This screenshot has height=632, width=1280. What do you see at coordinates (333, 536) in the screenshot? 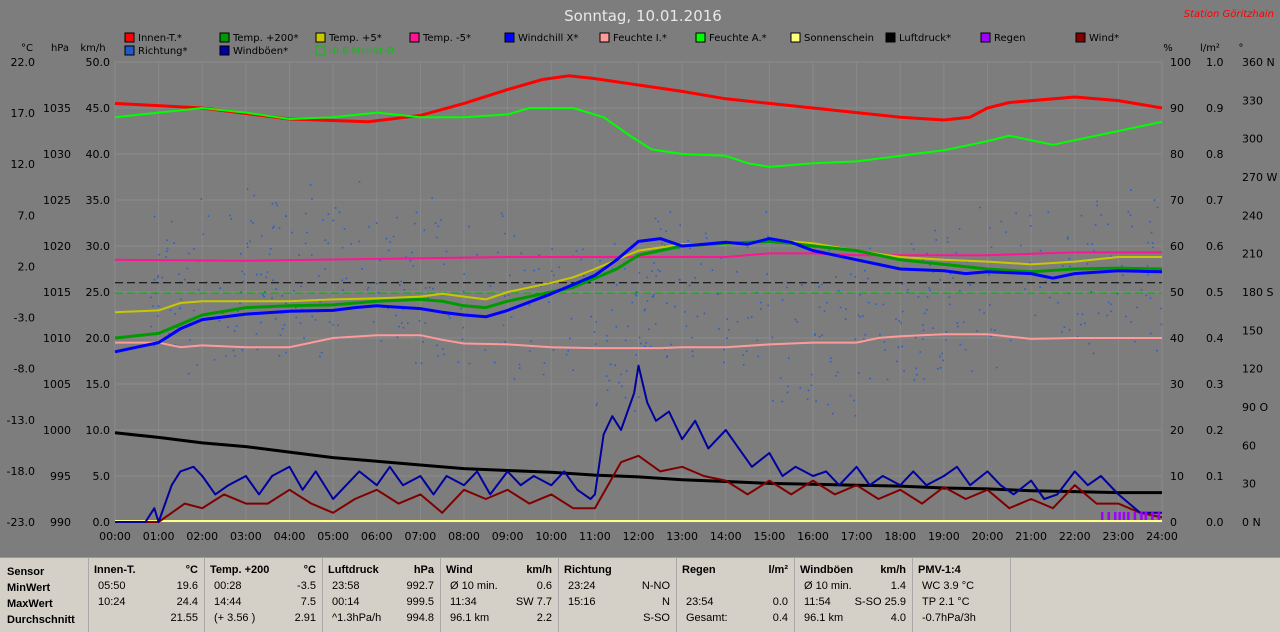
I see `x-tick-label: 05:00` at bounding box center [333, 536].